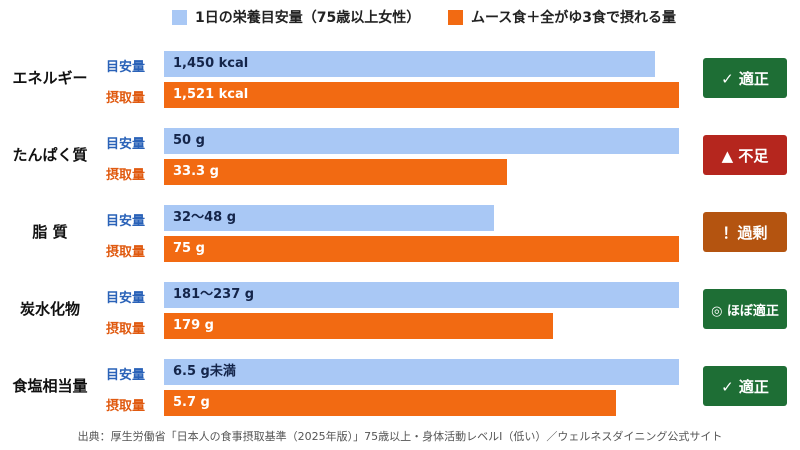 This screenshot has height=450, width=800. I want to click on intake-value-label: 1,521 kcal, so click(211, 94).